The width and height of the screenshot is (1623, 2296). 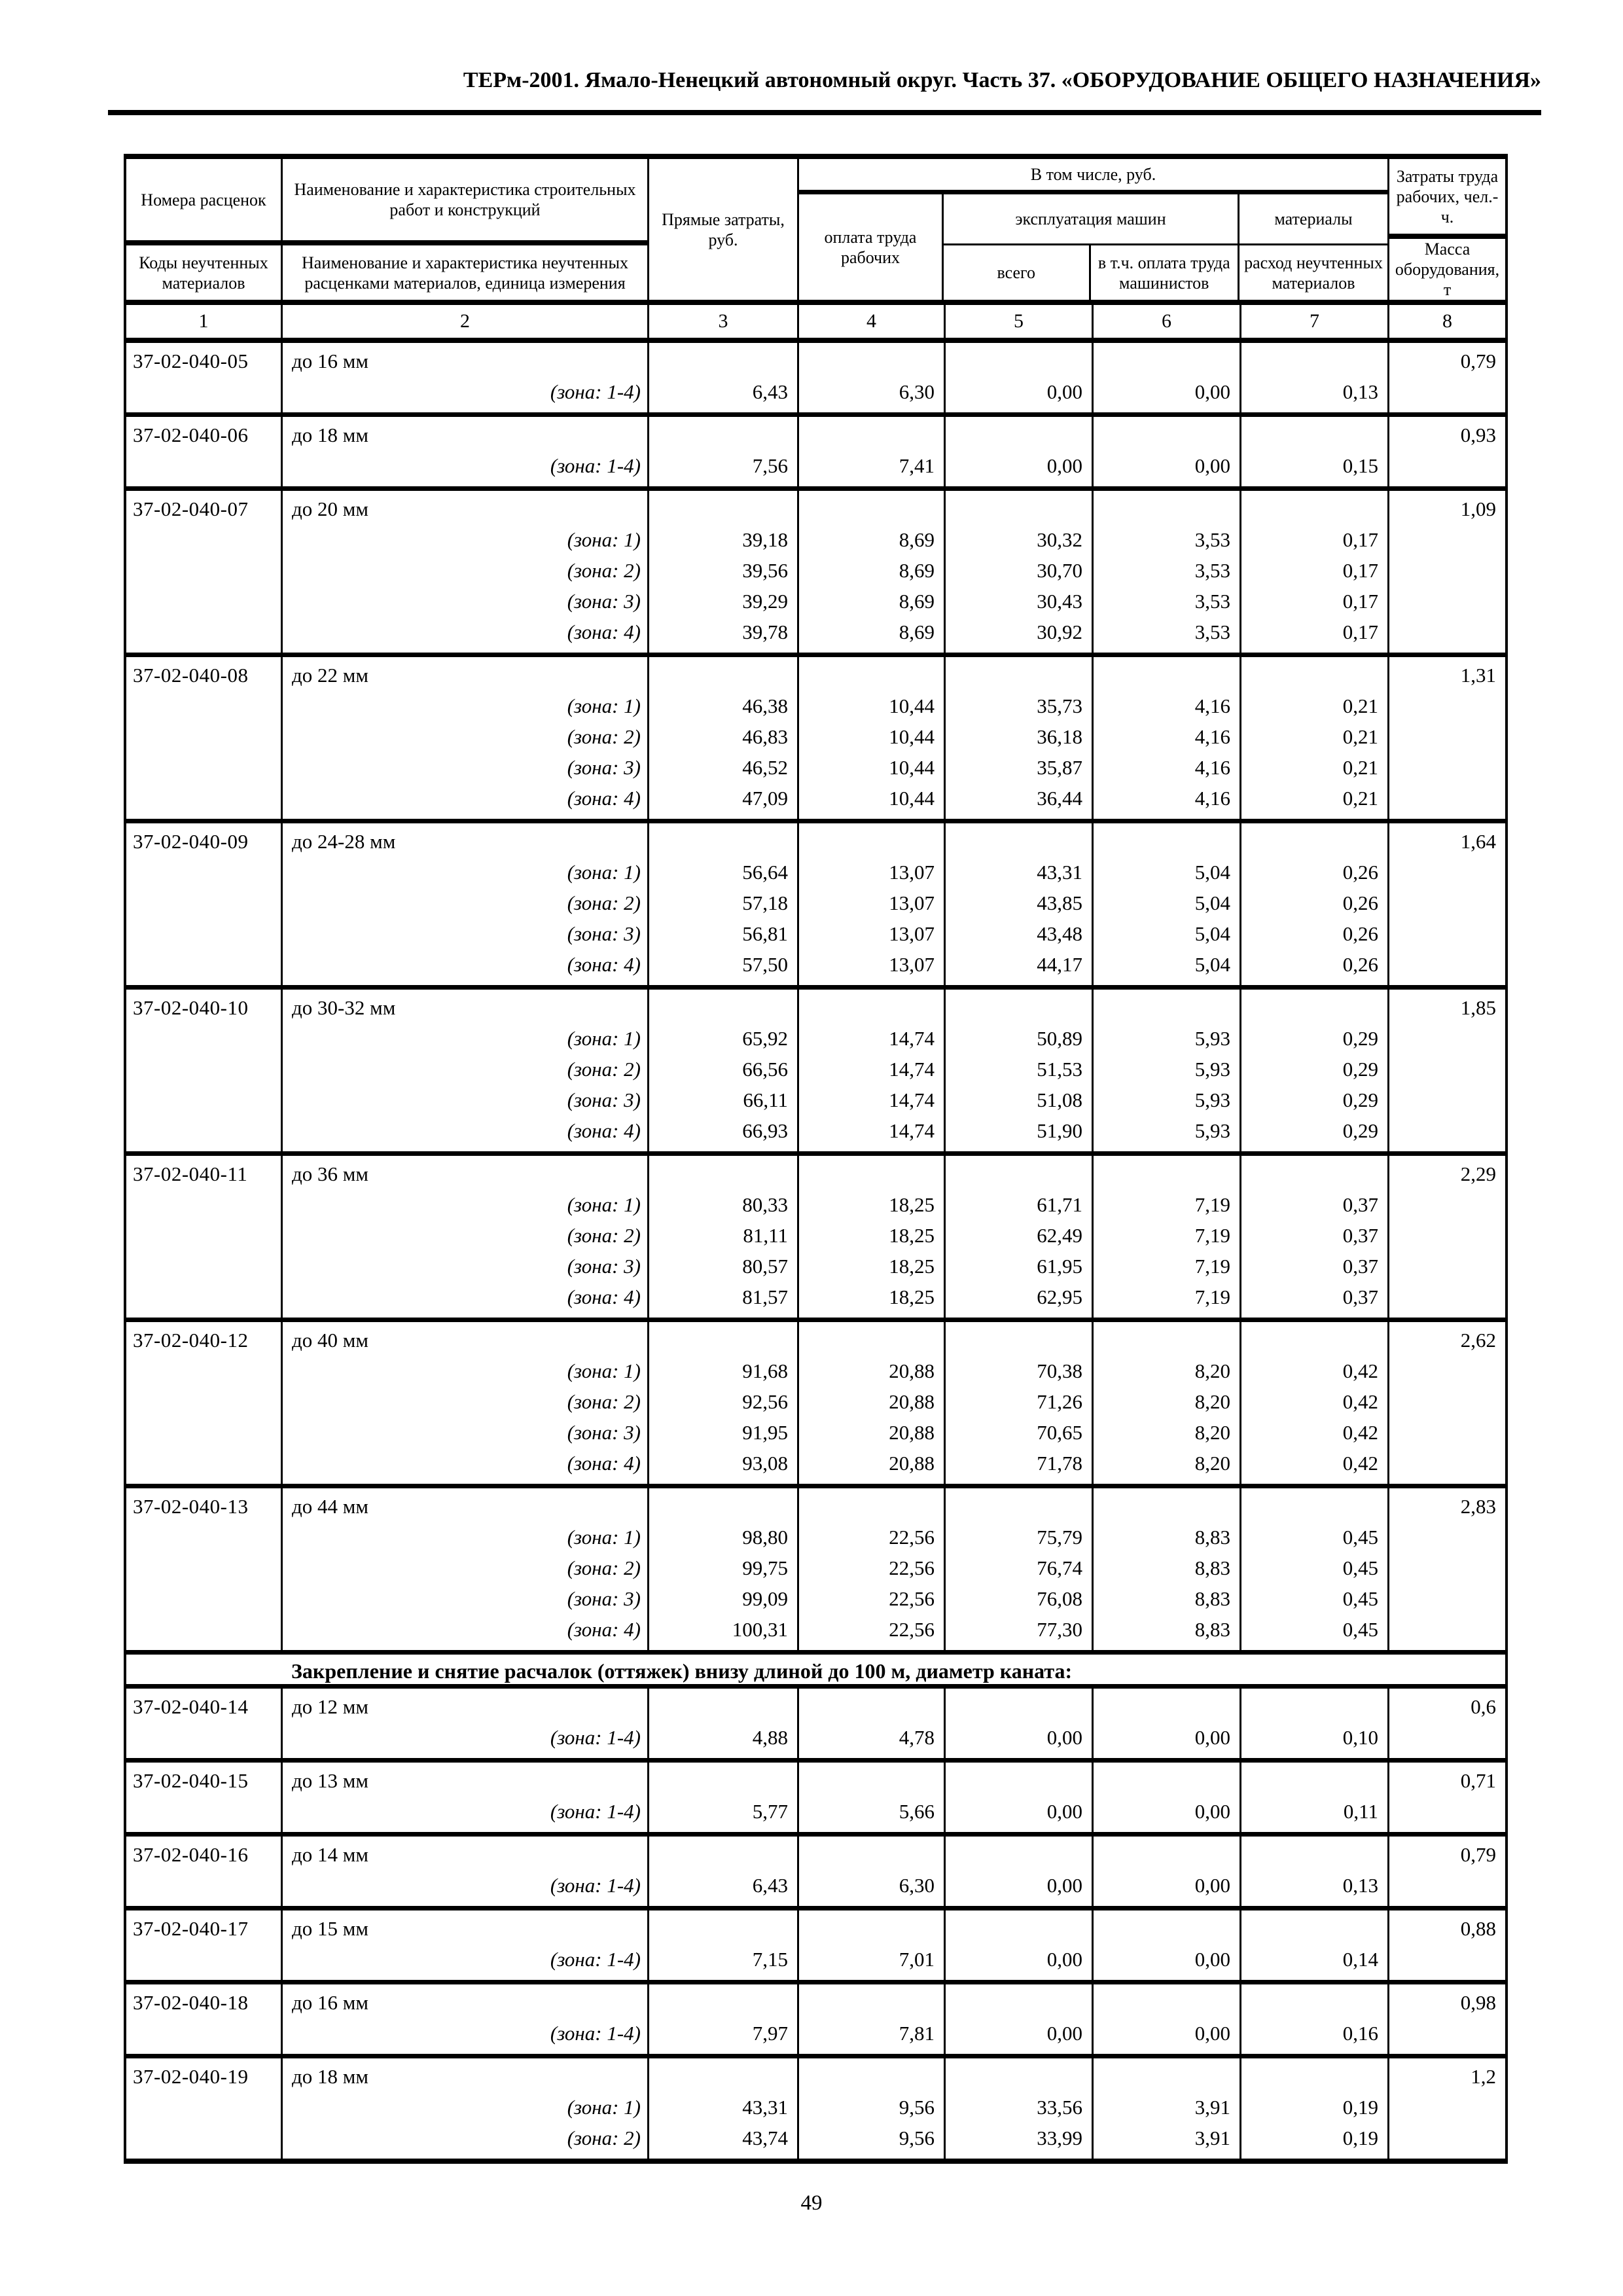 I want to click on rate-code: 37-02-040-05, so click(x=191, y=361).